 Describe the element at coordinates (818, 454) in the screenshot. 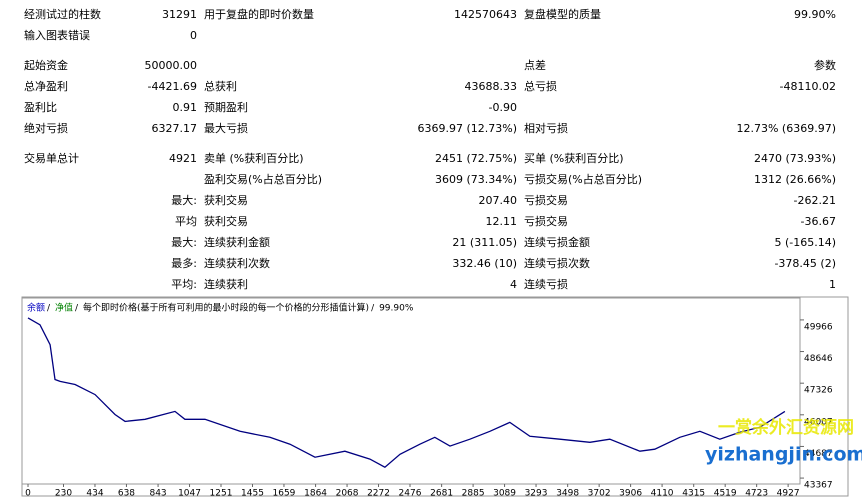

I see `y-tick-label: 44687` at that location.